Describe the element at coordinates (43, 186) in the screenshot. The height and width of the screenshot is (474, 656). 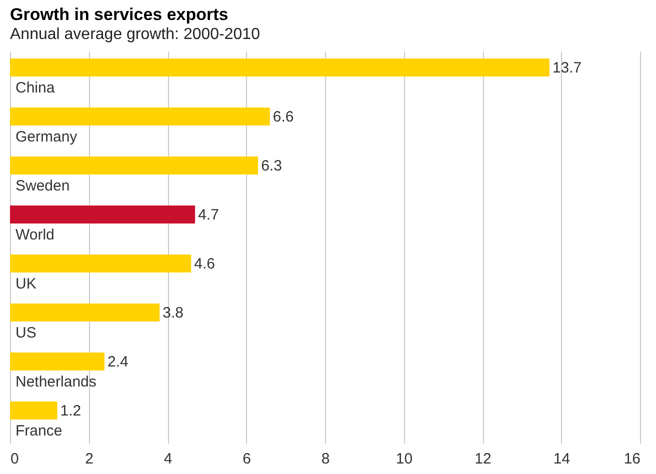
I see `y-tick-label: Sweden` at that location.